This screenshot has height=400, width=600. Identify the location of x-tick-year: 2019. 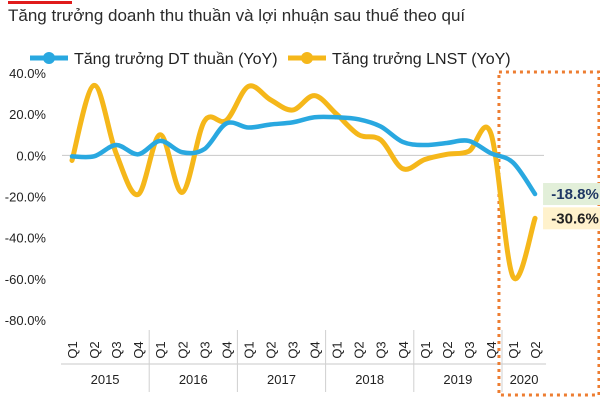
(457, 379).